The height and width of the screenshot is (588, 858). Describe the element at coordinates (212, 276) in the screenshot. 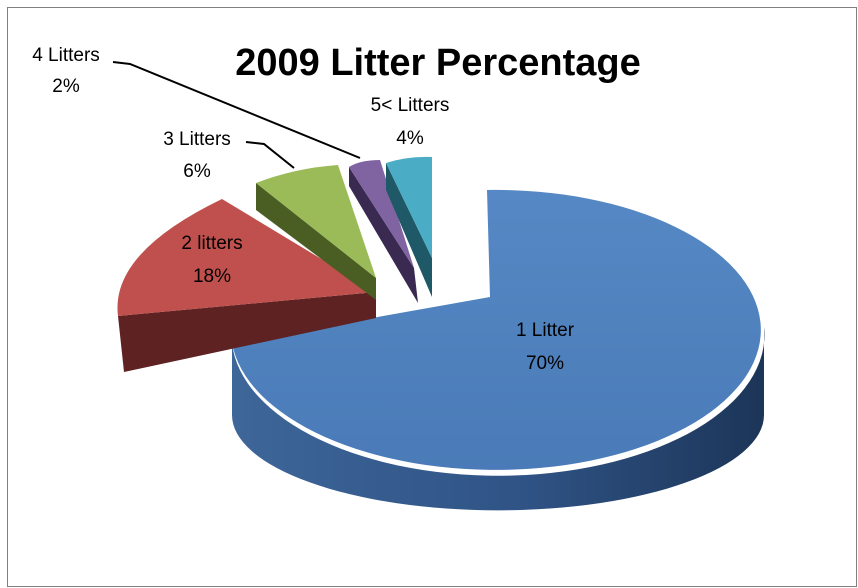

I see `data-label-2-litters-value: 18%` at that location.